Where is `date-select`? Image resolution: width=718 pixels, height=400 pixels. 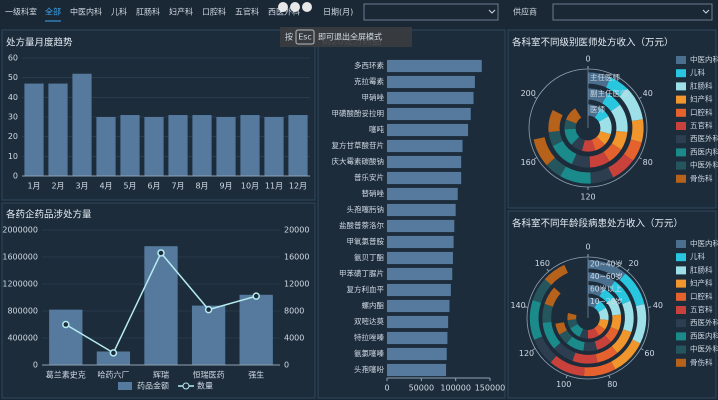 date-select is located at coordinates (431, 12).